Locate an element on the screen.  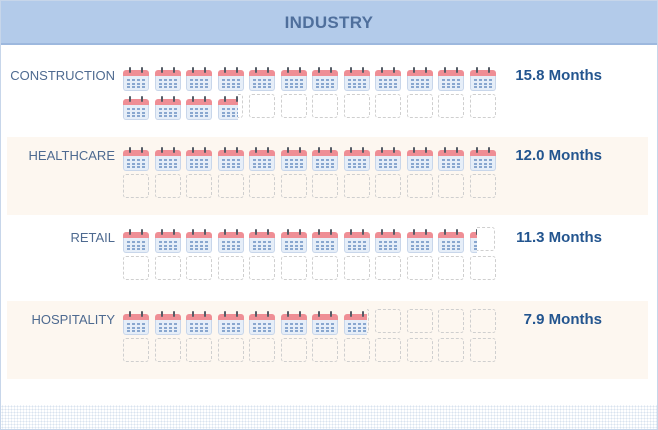
months-value-label: 12.0 Months is located at coordinates (558, 155).